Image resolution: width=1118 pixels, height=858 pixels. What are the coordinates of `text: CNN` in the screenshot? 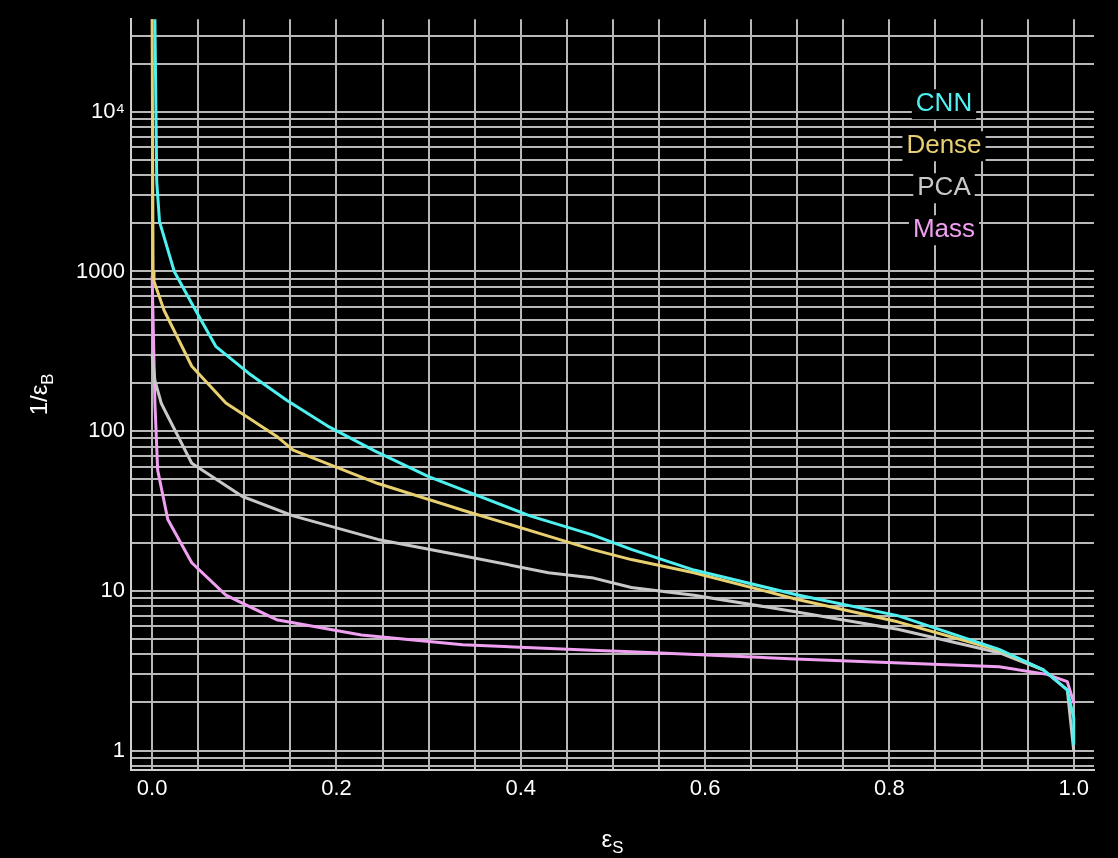 It's located at (944, 102).